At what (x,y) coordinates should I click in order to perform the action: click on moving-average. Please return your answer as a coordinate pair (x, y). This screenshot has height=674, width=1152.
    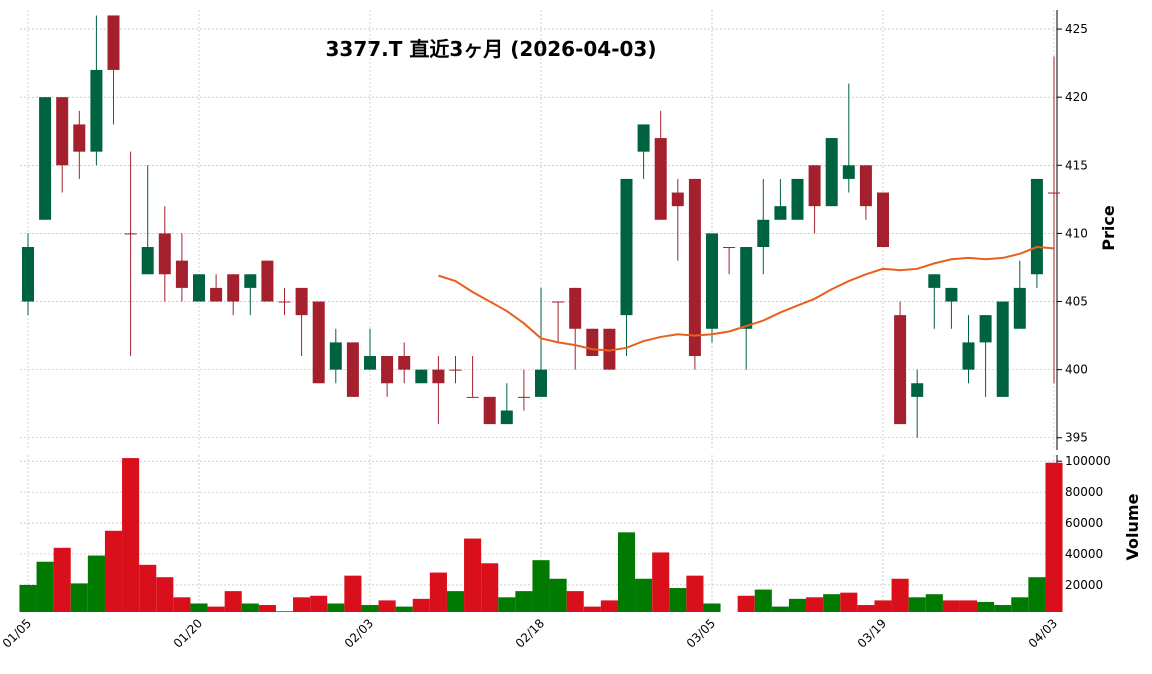
    Looking at the image, I should click on (746, 299).